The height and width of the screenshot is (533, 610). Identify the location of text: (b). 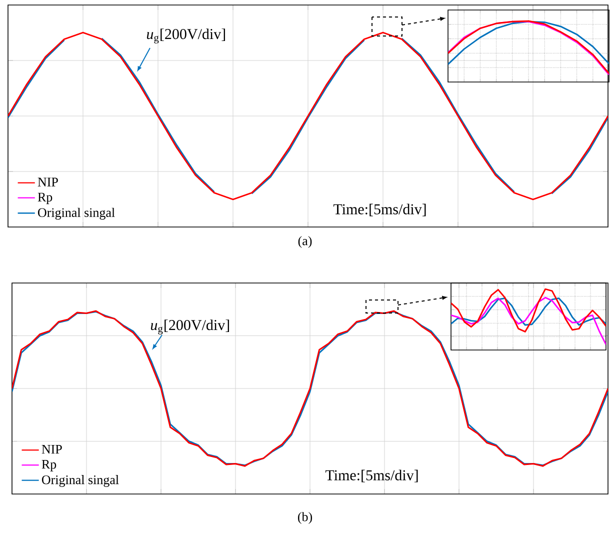
(305, 518).